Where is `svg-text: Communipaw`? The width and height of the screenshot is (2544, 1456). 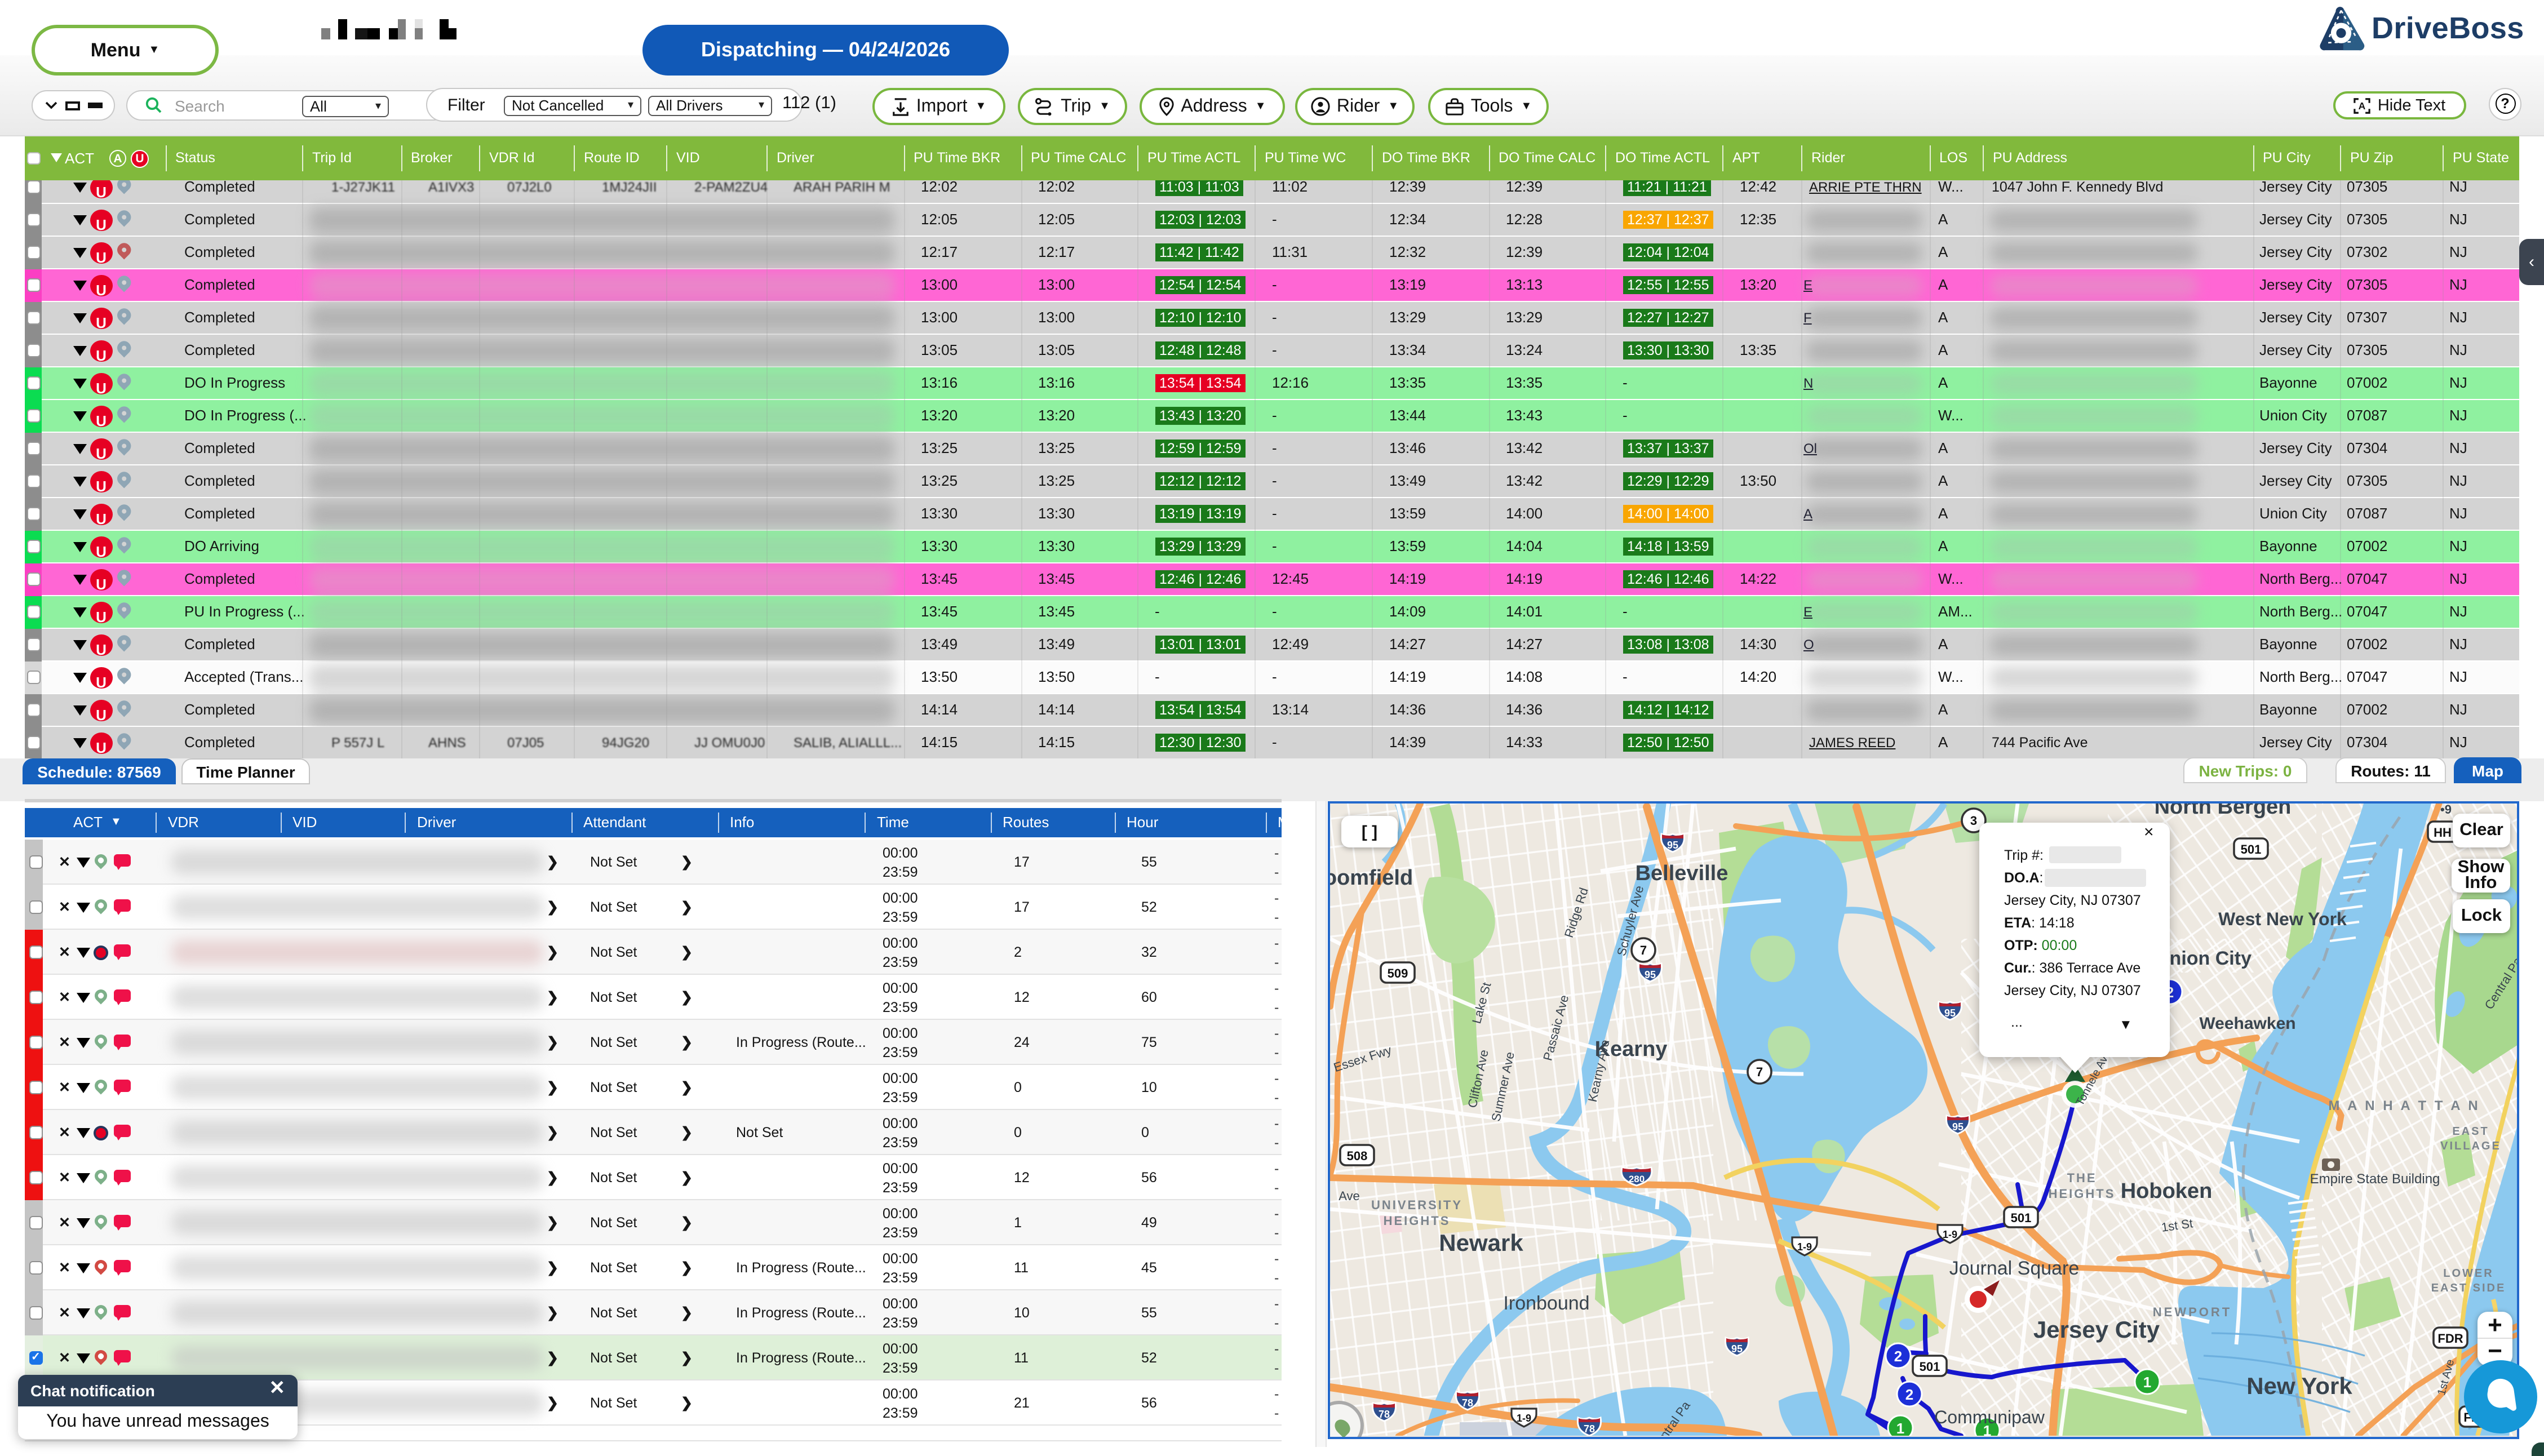 svg-text: Communipaw is located at coordinates (1989, 1417).